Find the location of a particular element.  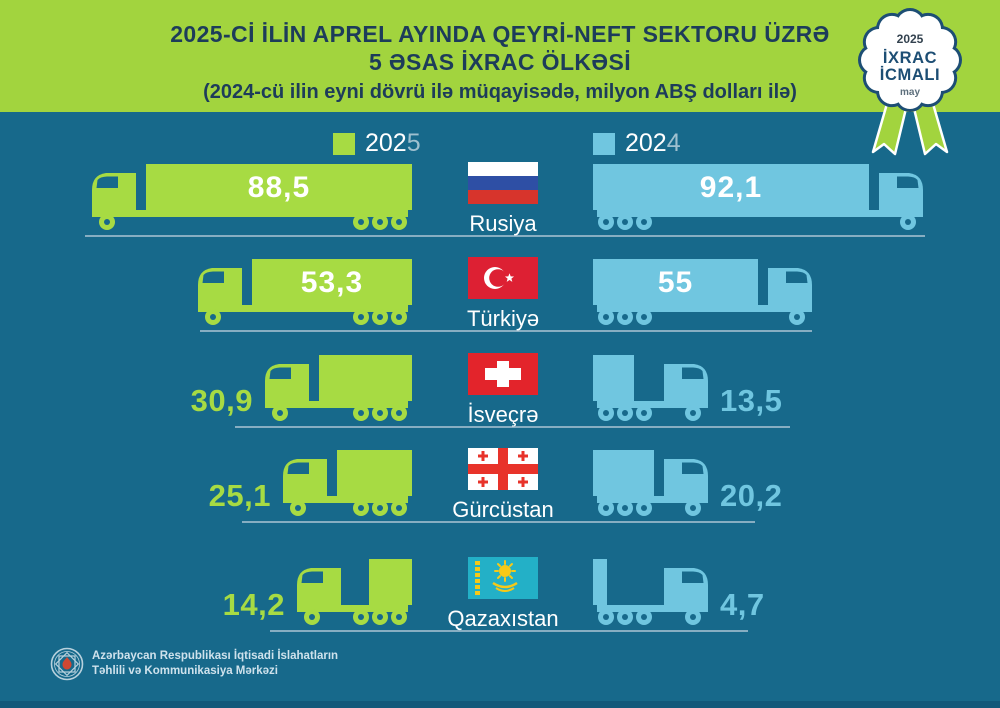

gurcustan-flag-icon is located at coordinates (503, 469).